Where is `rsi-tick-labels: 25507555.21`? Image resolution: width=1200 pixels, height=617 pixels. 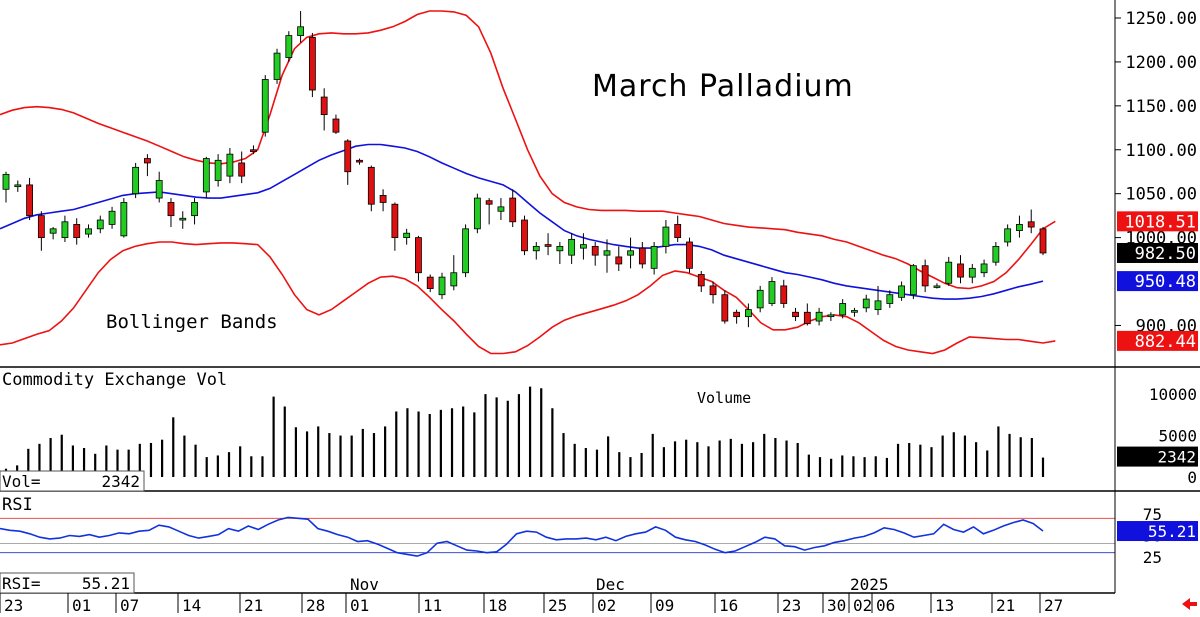
rsi-tick-labels: 25507555.21 is located at coordinates (1157, 536).